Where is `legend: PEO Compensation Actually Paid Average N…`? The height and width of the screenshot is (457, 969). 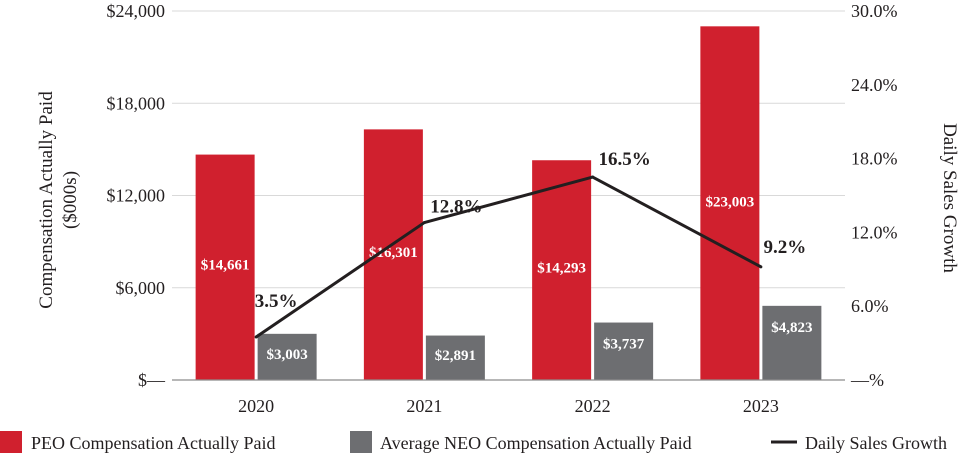 legend: PEO Compensation Actually Paid Average N… is located at coordinates (473, 442).